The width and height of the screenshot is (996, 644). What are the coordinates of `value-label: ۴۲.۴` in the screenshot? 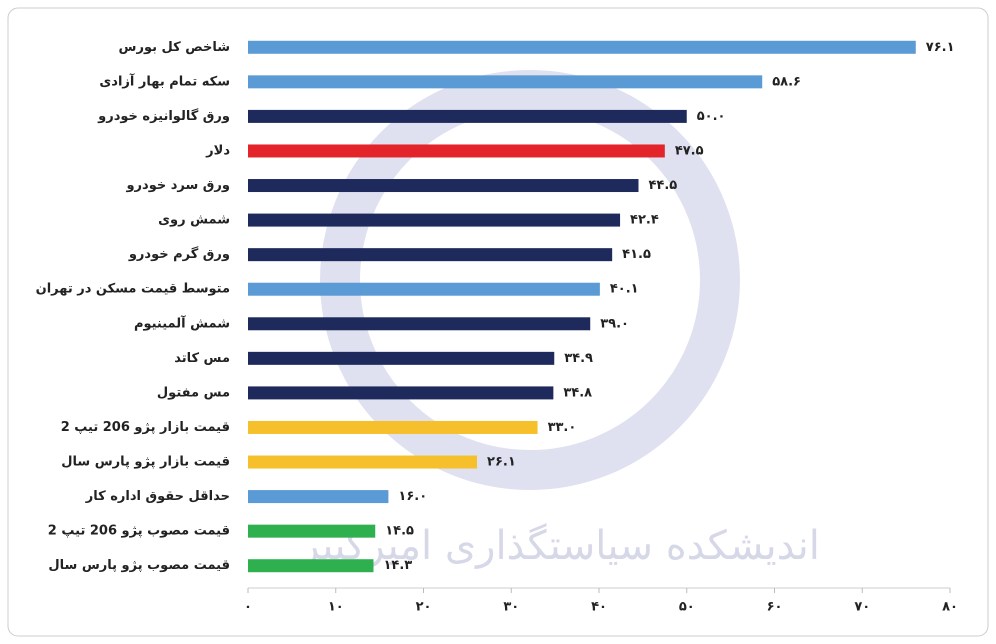 It's located at (644, 220).